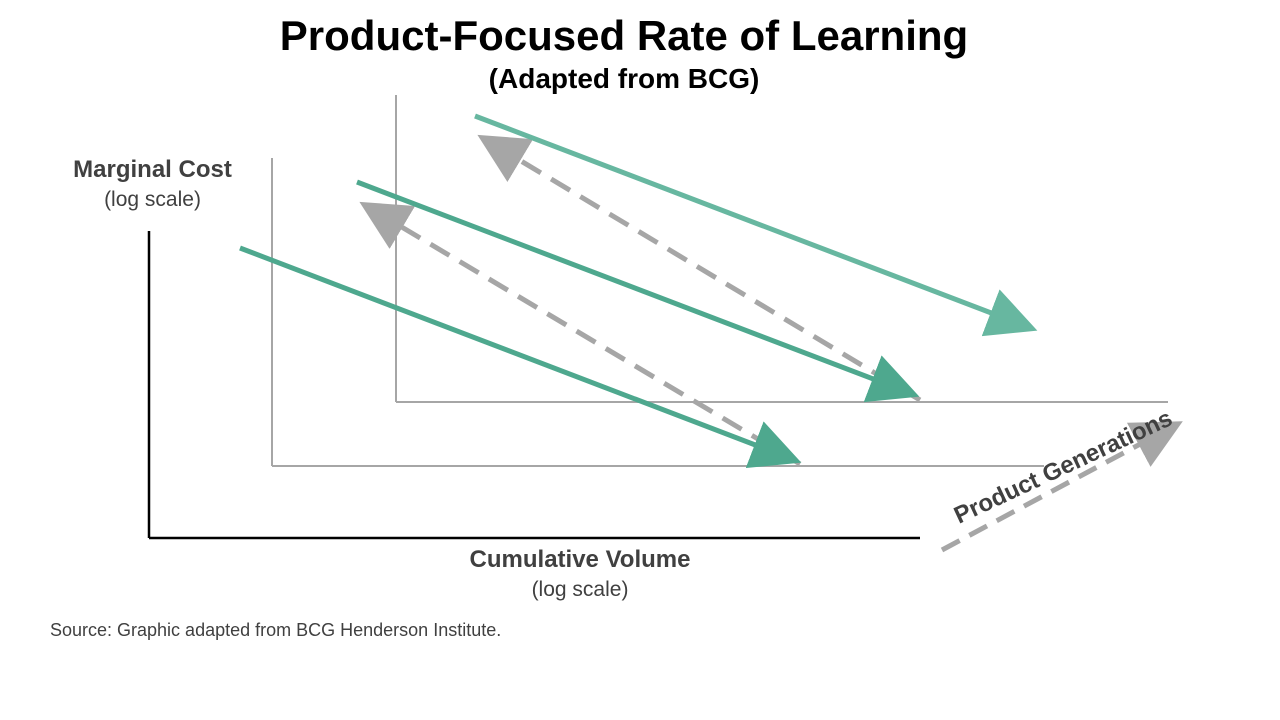 The height and width of the screenshot is (720, 1280). Describe the element at coordinates (624, 78) in the screenshot. I see `slide-subtitle: (Adapted from BCG)` at that location.